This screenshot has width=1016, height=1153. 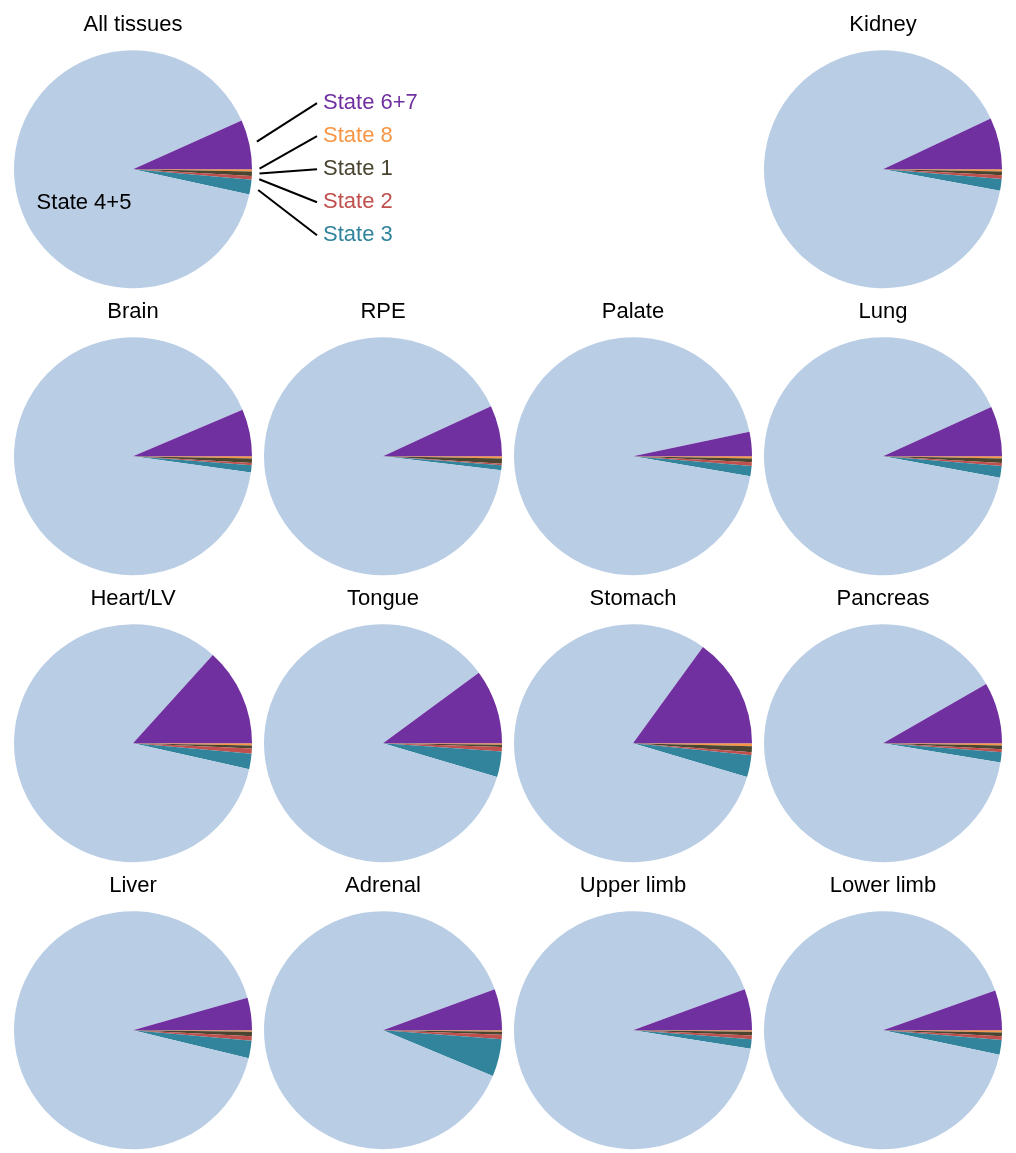 What do you see at coordinates (358, 168) in the screenshot?
I see `slice-label: State 1` at bounding box center [358, 168].